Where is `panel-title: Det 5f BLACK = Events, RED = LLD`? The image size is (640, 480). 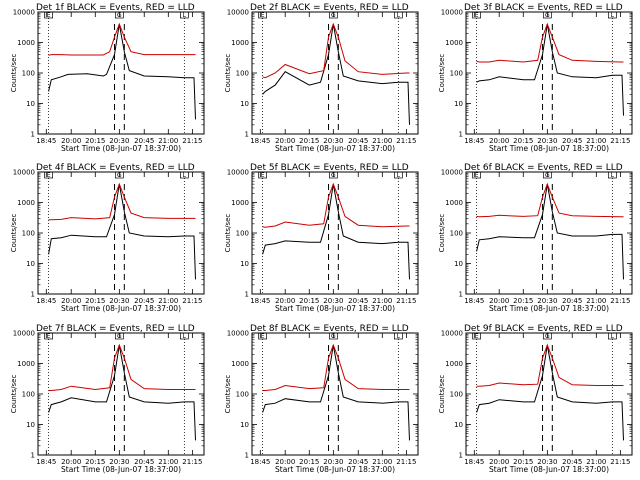 panel-title: Det 5f BLACK = Events, RED = LLD is located at coordinates (329, 168).